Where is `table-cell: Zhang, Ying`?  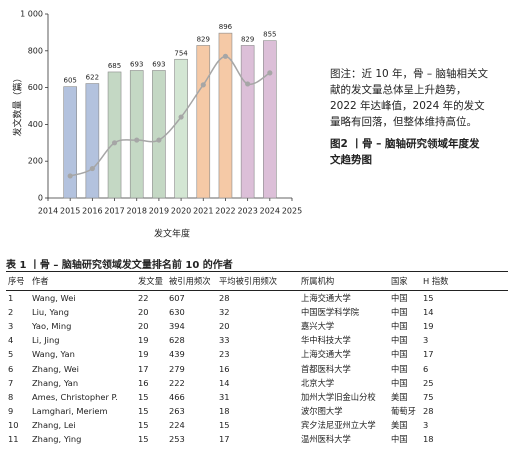 table-cell: Zhang, Ying is located at coordinates (57, 438).